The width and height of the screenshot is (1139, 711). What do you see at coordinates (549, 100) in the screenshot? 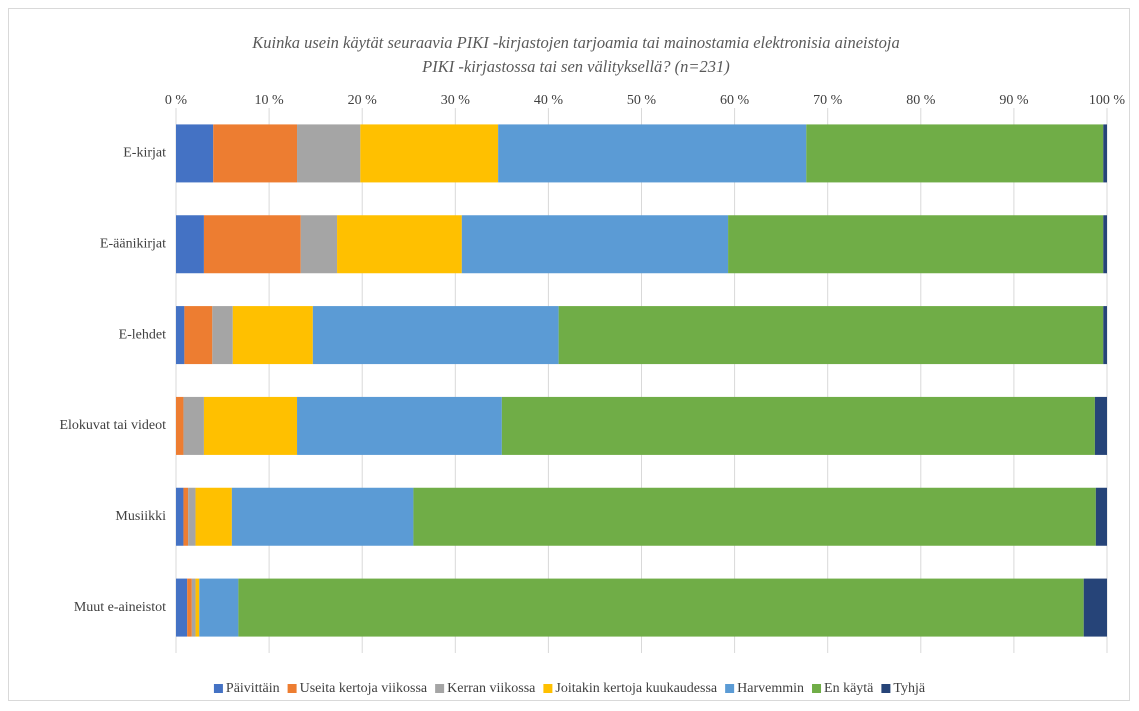
I see `x-tick-label: 40 %` at bounding box center [549, 100].